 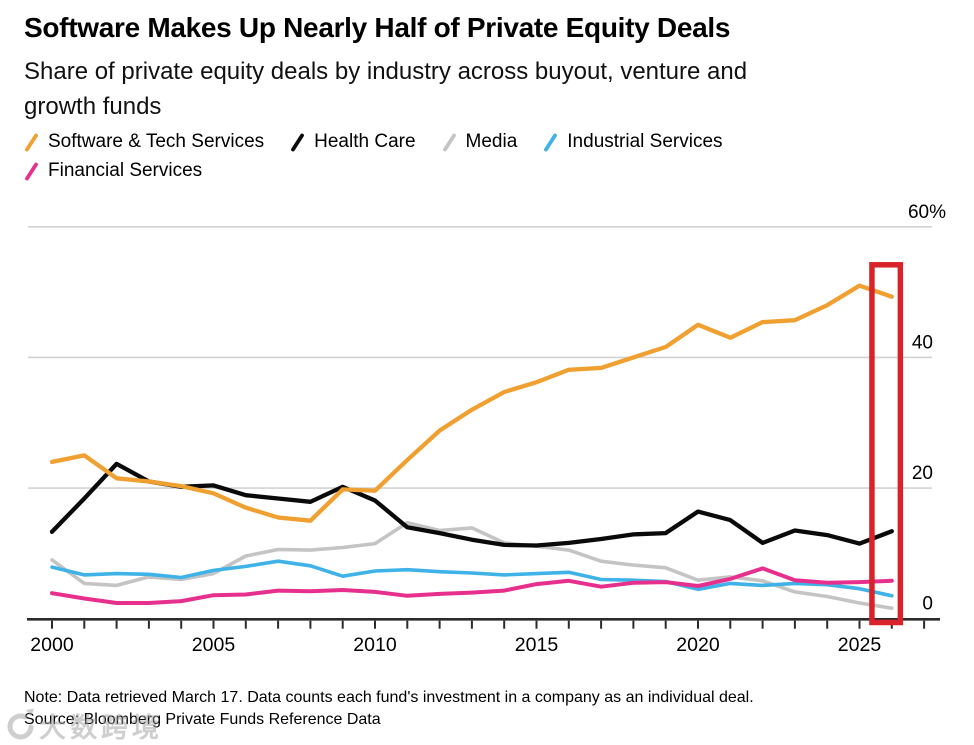 What do you see at coordinates (375, 645) in the screenshot?
I see `x-axis-label: 2010` at bounding box center [375, 645].